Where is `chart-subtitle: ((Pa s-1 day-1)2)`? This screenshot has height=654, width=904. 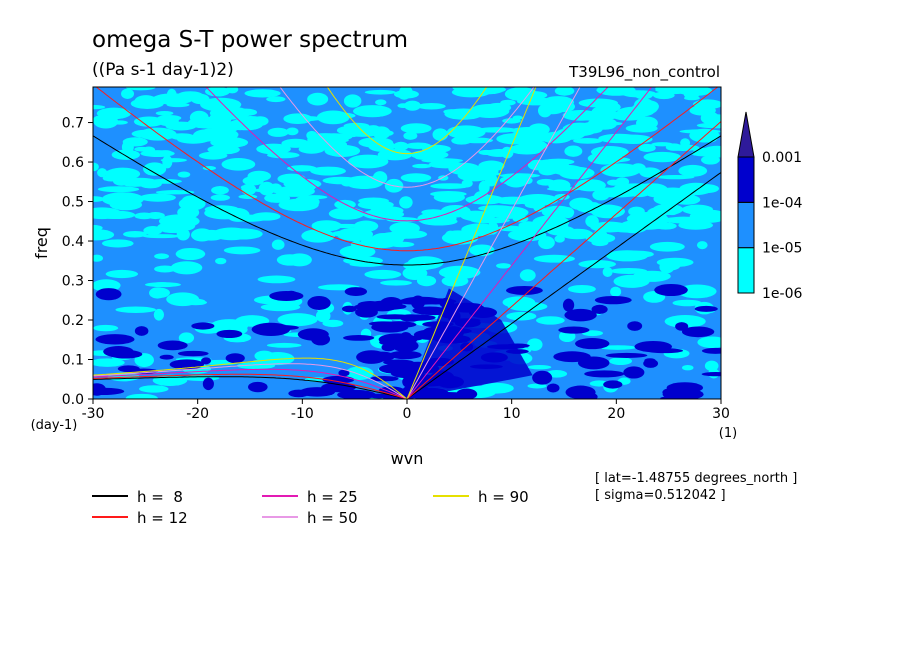 chart-subtitle: ((Pa s-1 day-1)2) is located at coordinates (163, 70).